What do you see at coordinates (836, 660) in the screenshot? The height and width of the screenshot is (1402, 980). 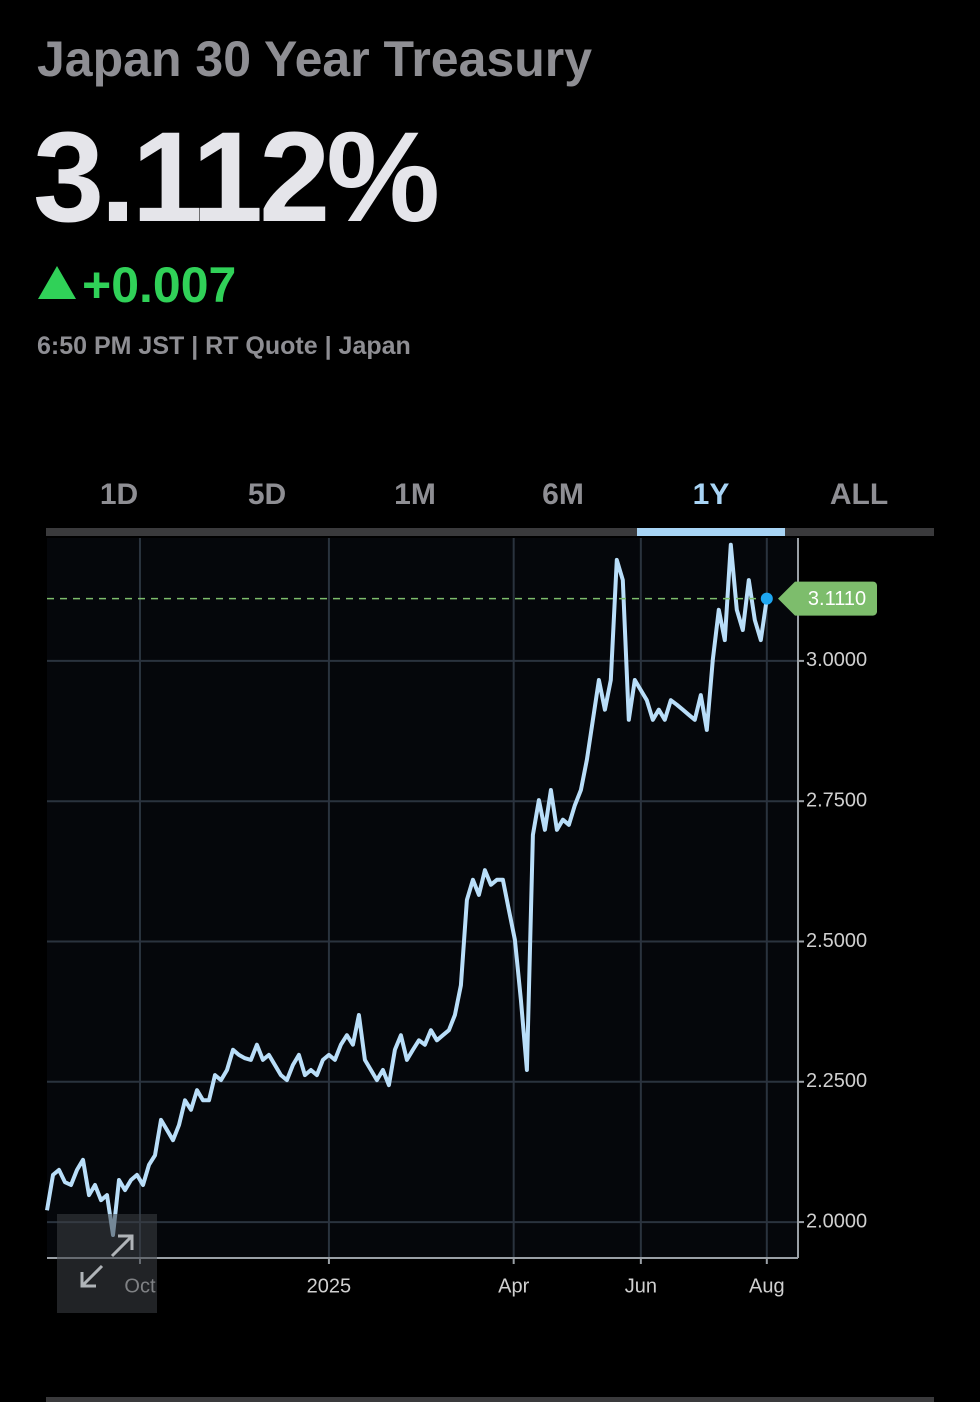 I see `y-tick-label: 3.0000` at bounding box center [836, 660].